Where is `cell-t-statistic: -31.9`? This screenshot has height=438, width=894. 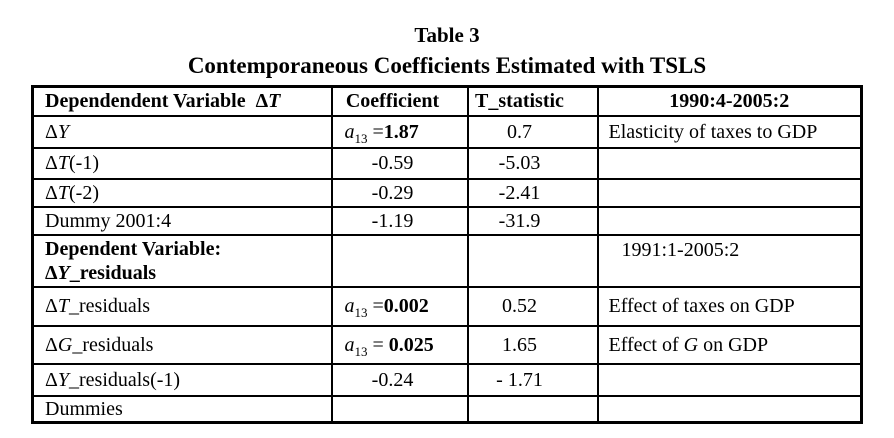
cell-t-statistic: -31.9 is located at coordinates (532, 220).